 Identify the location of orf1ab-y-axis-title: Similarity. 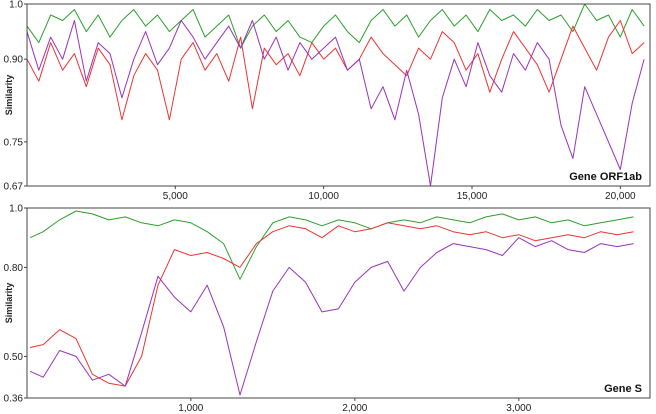
(9, 95).